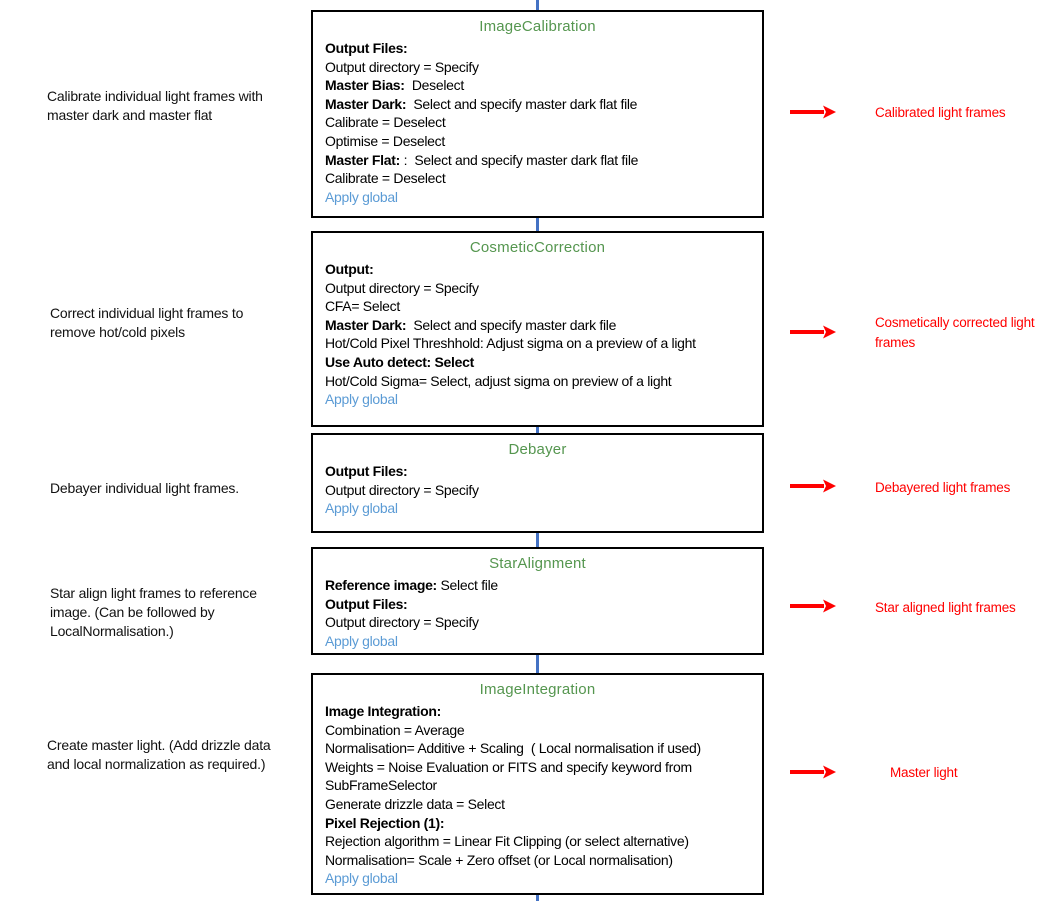  I want to click on box-line: Reference image: Select file, so click(537, 585).